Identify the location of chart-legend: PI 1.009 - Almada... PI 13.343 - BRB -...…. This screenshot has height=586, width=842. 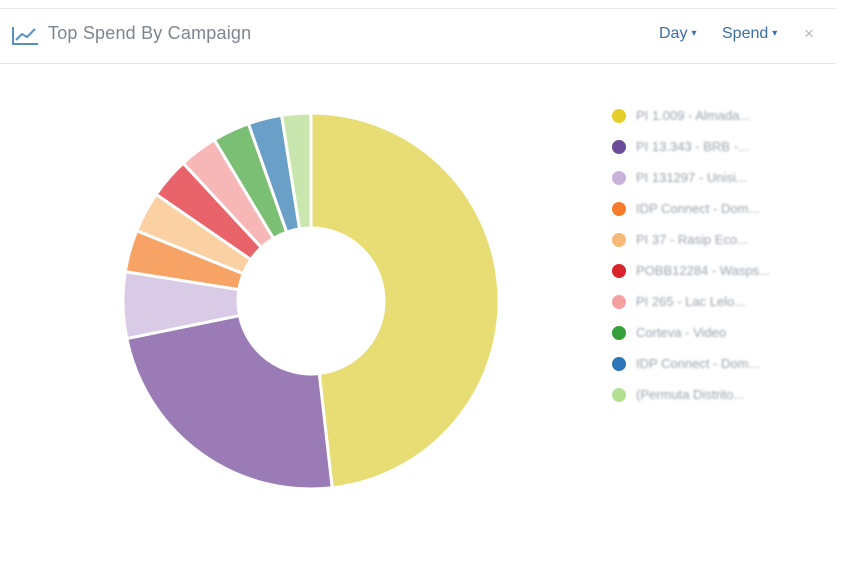
(691, 255).